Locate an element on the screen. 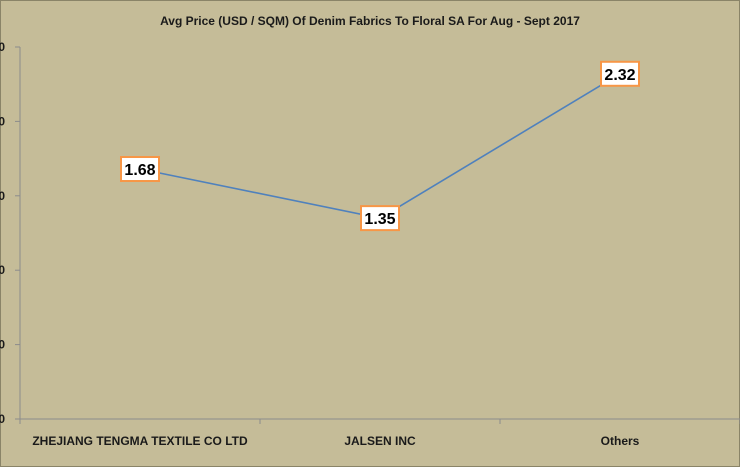 Image resolution: width=740 pixels, height=467 pixels. x-tick-label: Others is located at coordinates (620, 441).